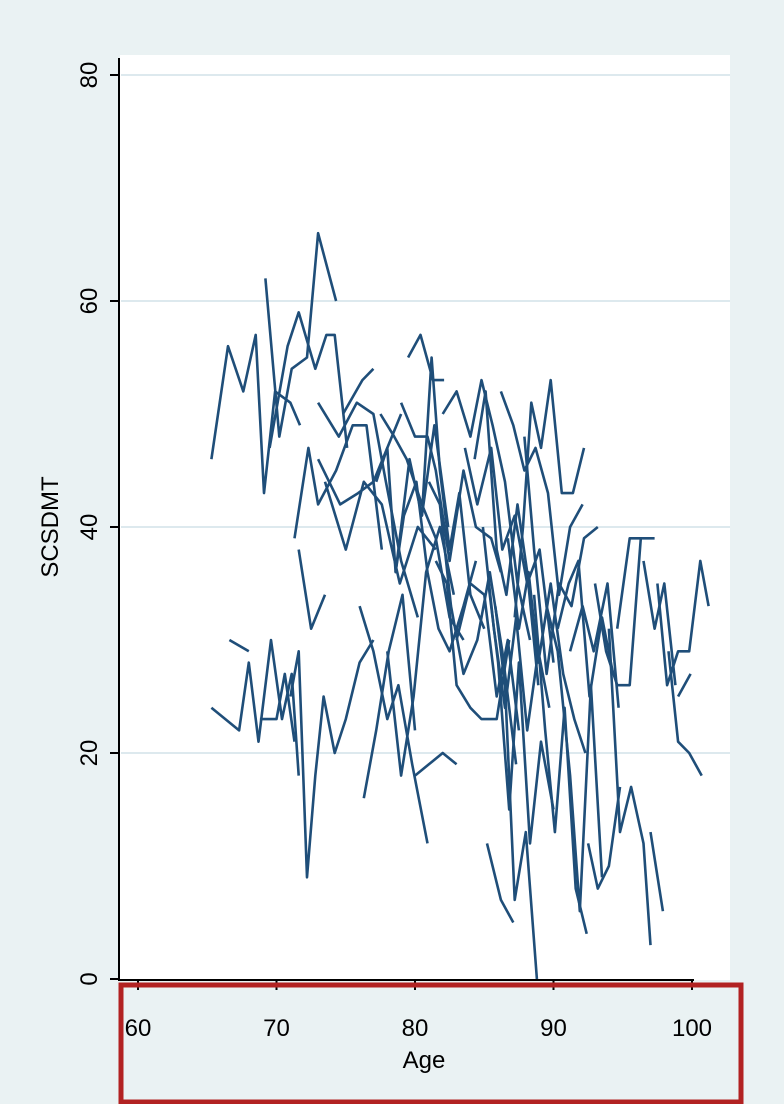 The height and width of the screenshot is (1109, 784). I want to click on x-axis-label: Age, so click(424, 1060).